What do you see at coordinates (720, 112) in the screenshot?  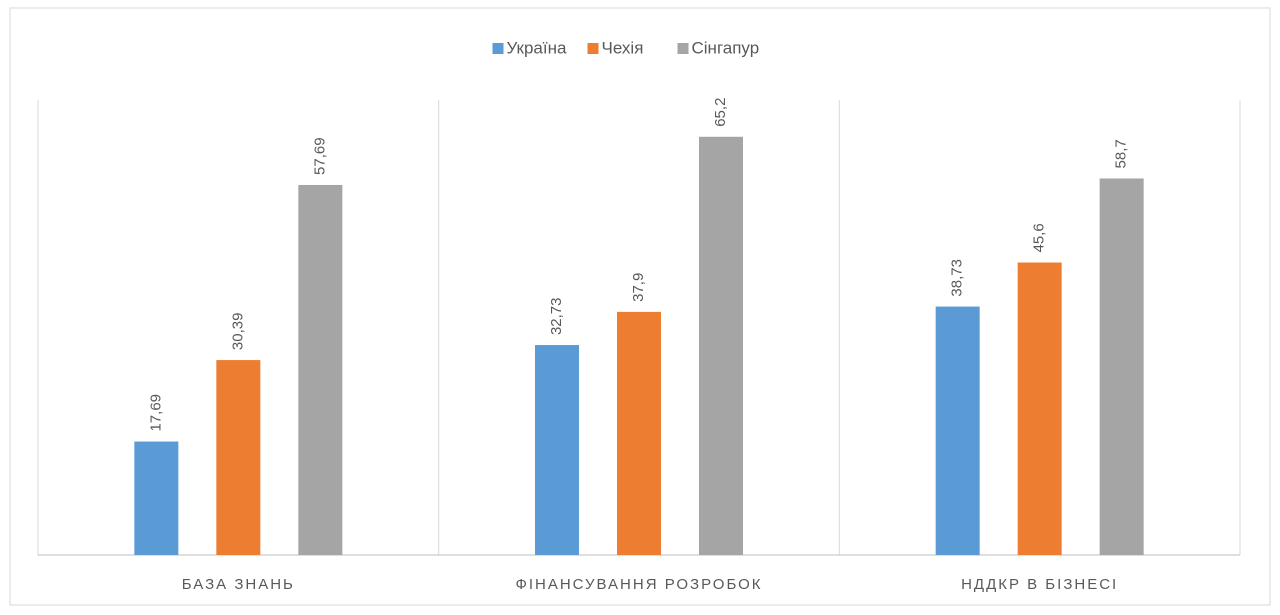 I see `data-label: 65,2` at bounding box center [720, 112].